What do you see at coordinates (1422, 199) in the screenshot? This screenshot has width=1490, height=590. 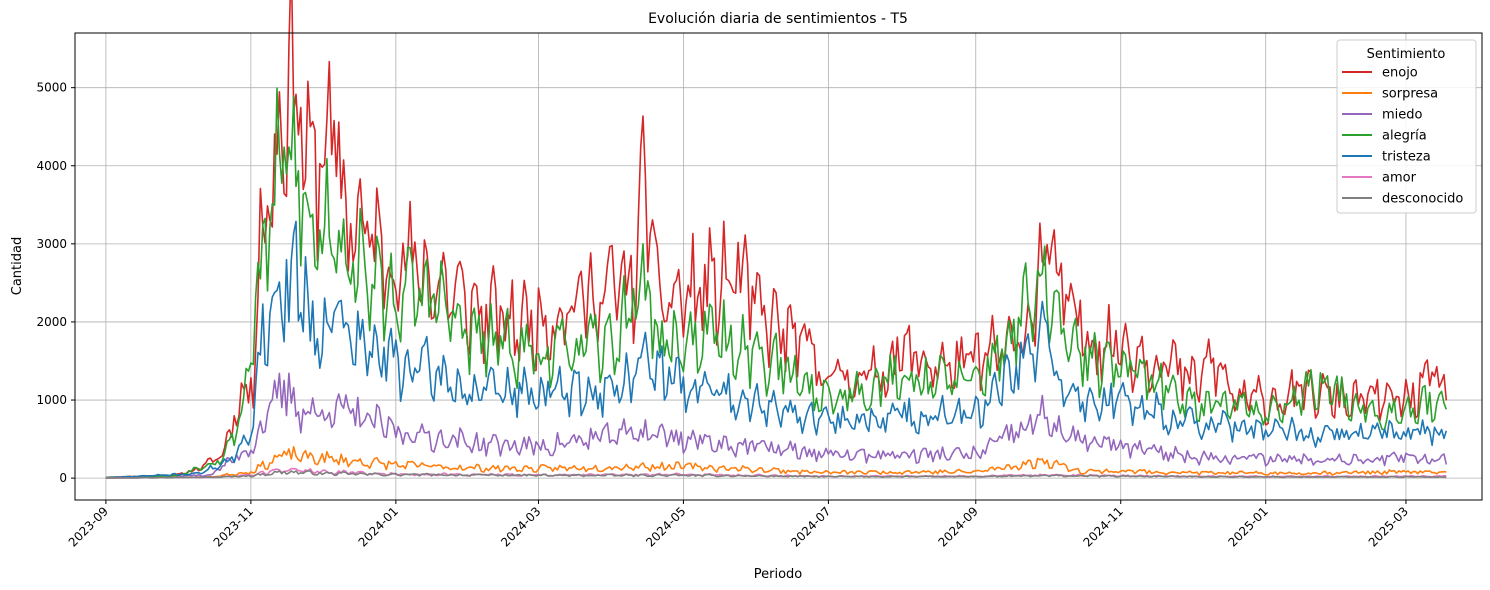 I see `legend-label-desconocido: desconocido` at bounding box center [1422, 199].